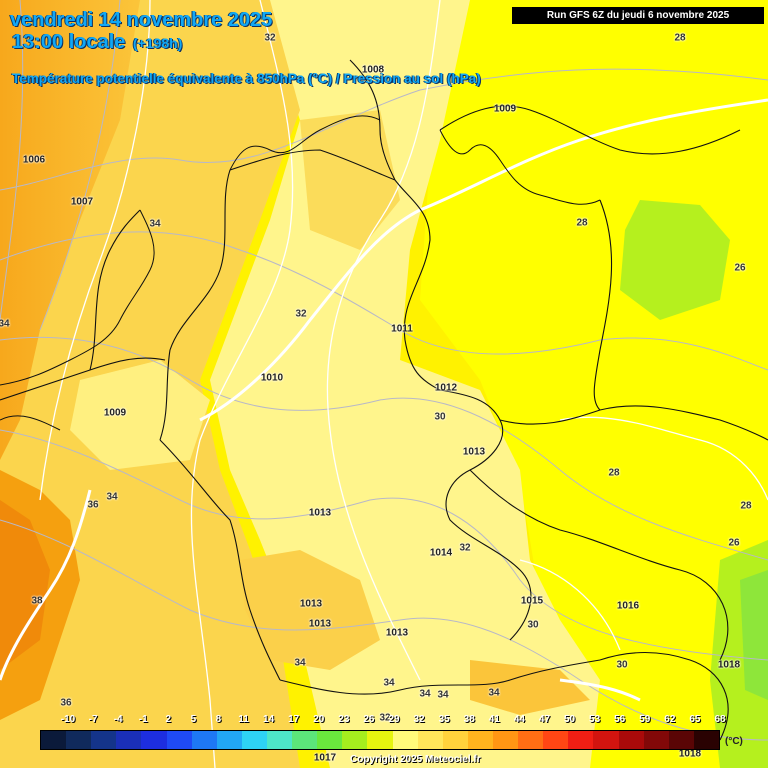 This screenshot has width=768, height=768. Describe the element at coordinates (469, 719) in the screenshot. I see `color-scale-tick: 38` at that location.